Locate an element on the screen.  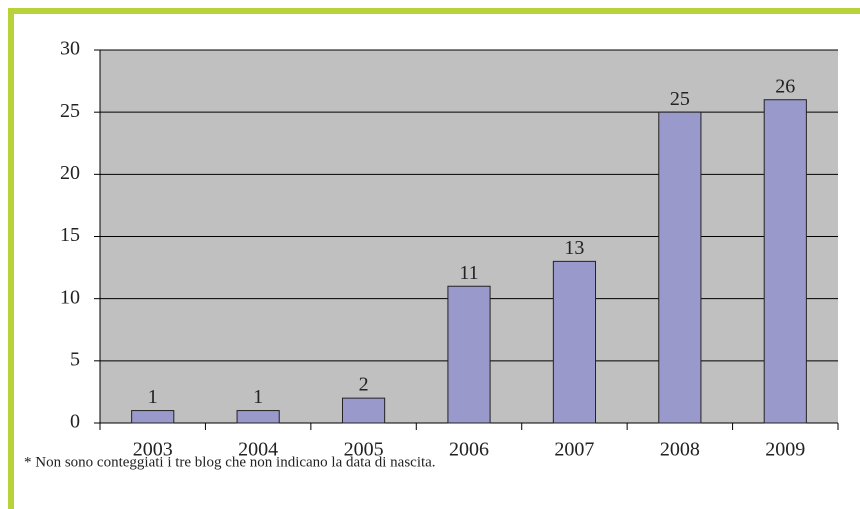
data-label: 2 is located at coordinates (364, 385).